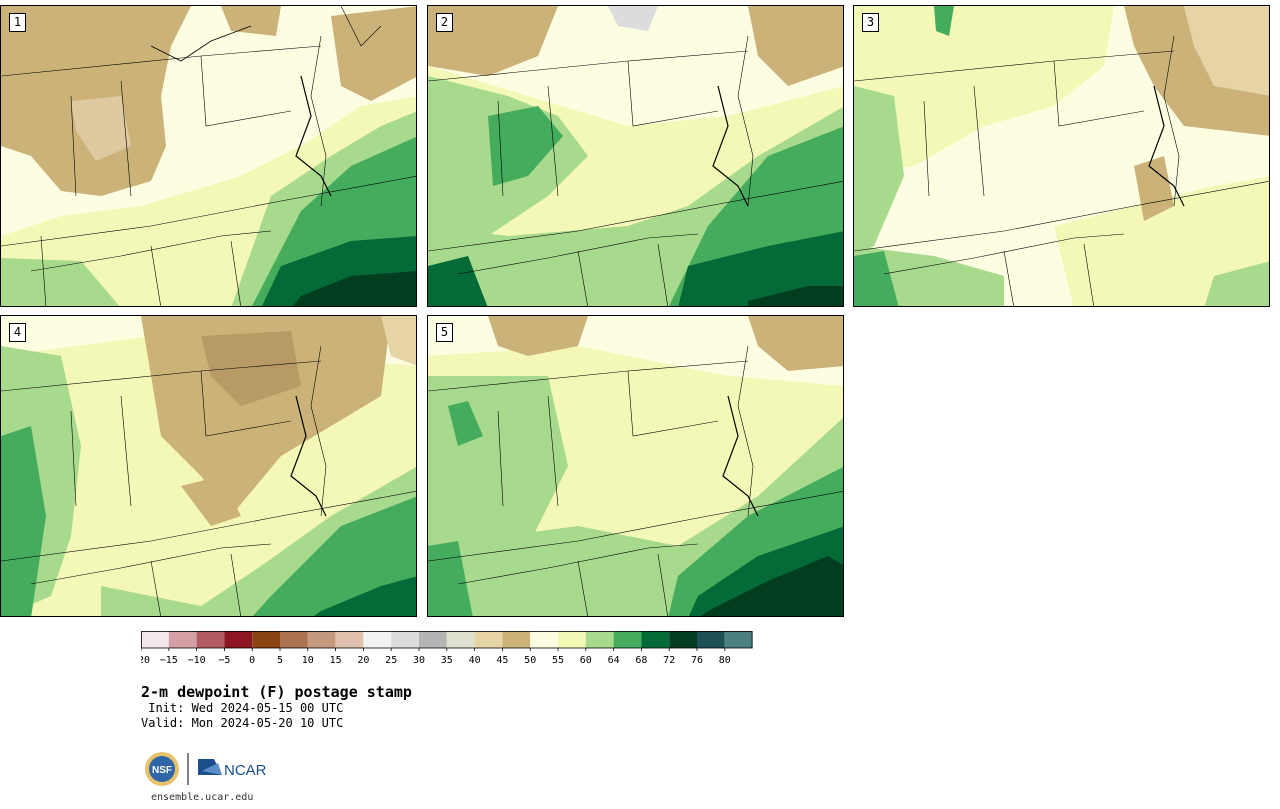 This screenshot has width=1280, height=809. What do you see at coordinates (725, 660) in the screenshot?
I see `colorbar-tick-label: 80` at bounding box center [725, 660].